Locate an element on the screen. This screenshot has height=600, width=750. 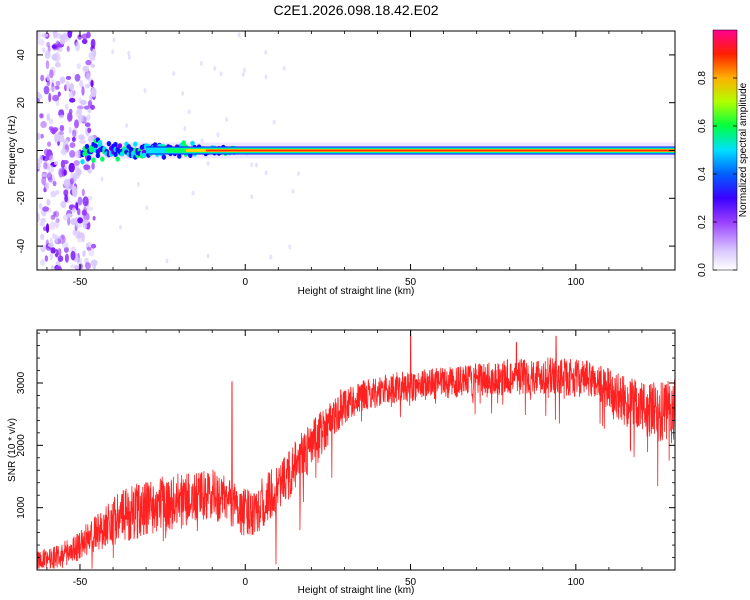
snr-ytick-label: 3000 is located at coordinates (21, 382).